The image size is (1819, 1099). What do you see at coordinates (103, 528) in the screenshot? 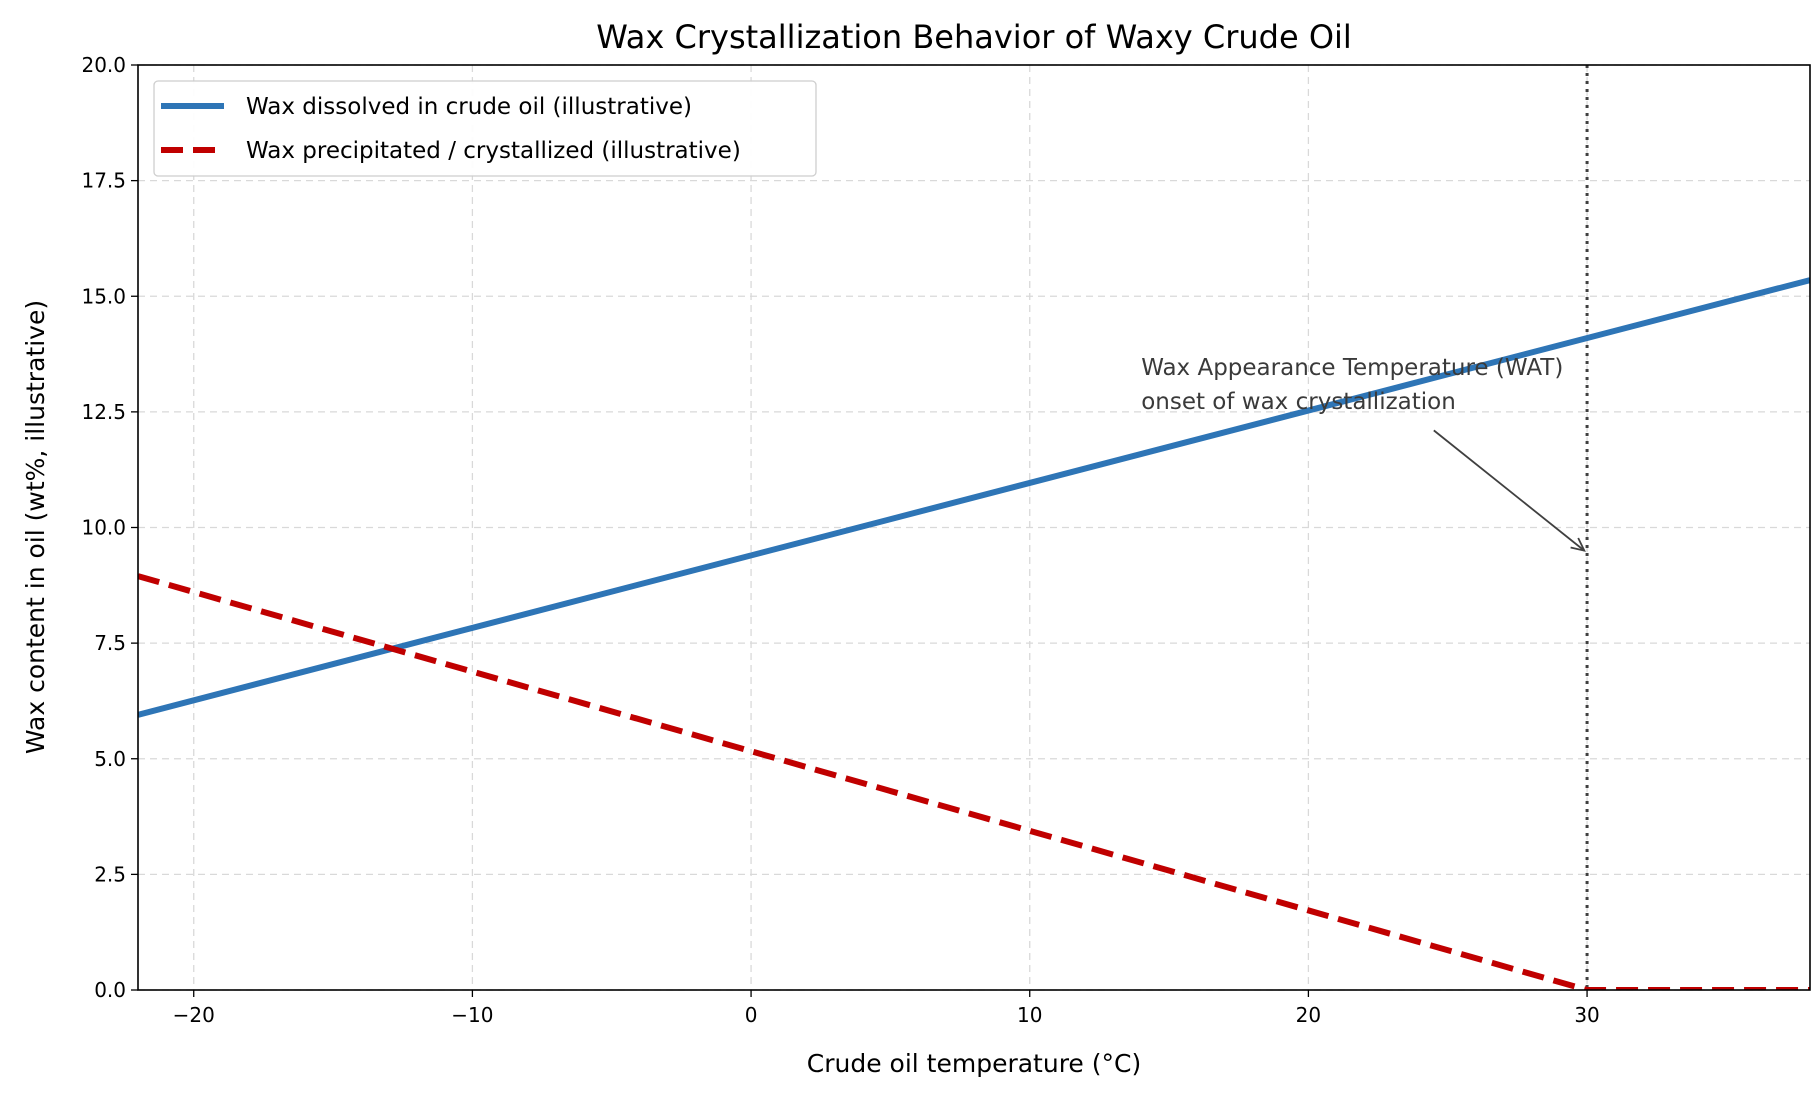
I see `y-tick-label: 10.0` at bounding box center [103, 528].